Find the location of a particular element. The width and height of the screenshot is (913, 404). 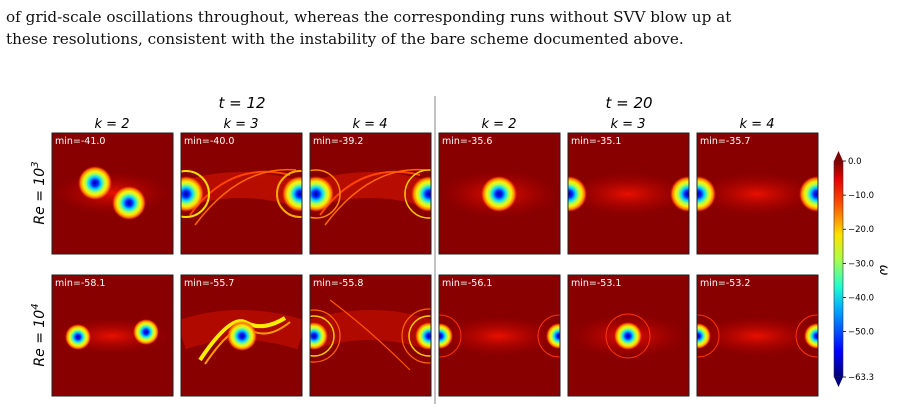

min-label: min=-41.0 is located at coordinates (80, 141).